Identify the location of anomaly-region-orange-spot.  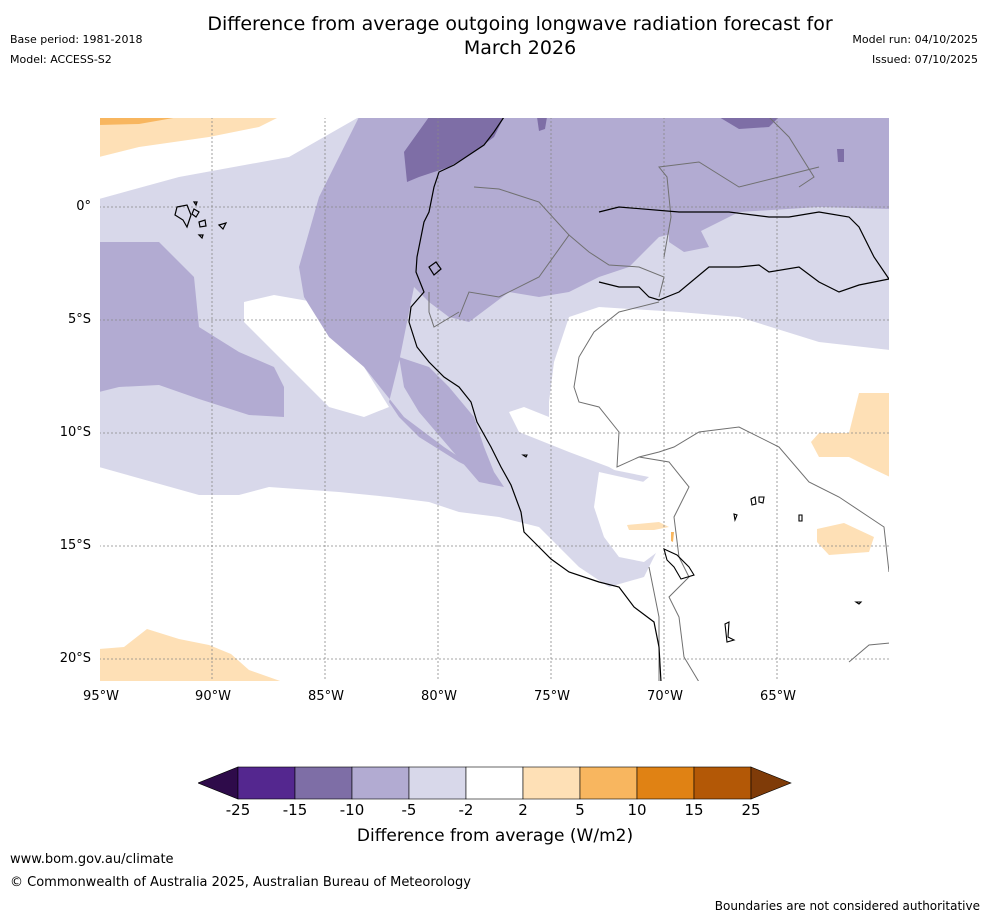
(672, 537).